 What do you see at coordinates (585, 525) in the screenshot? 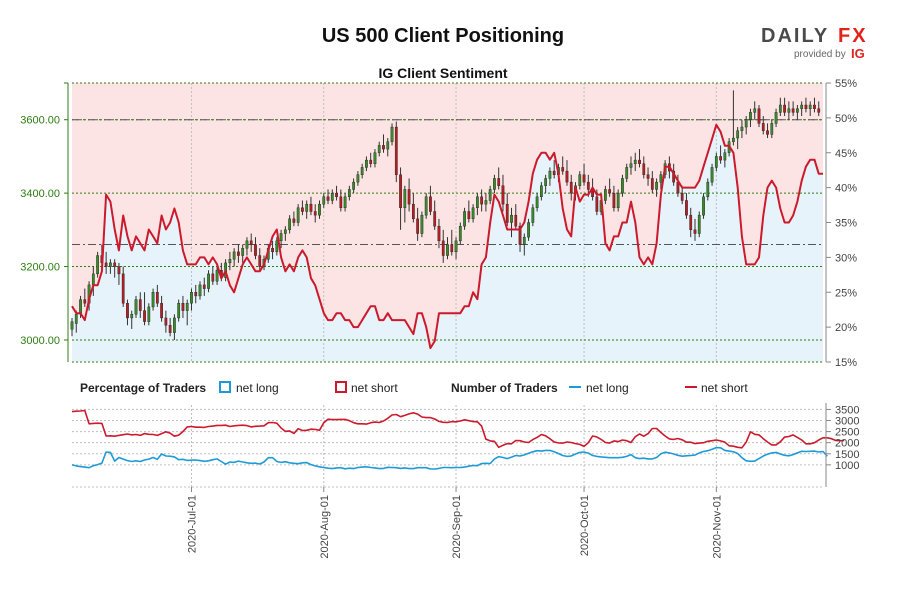
I see `date-tick-label: 2020-Oct-01` at bounding box center [585, 525].